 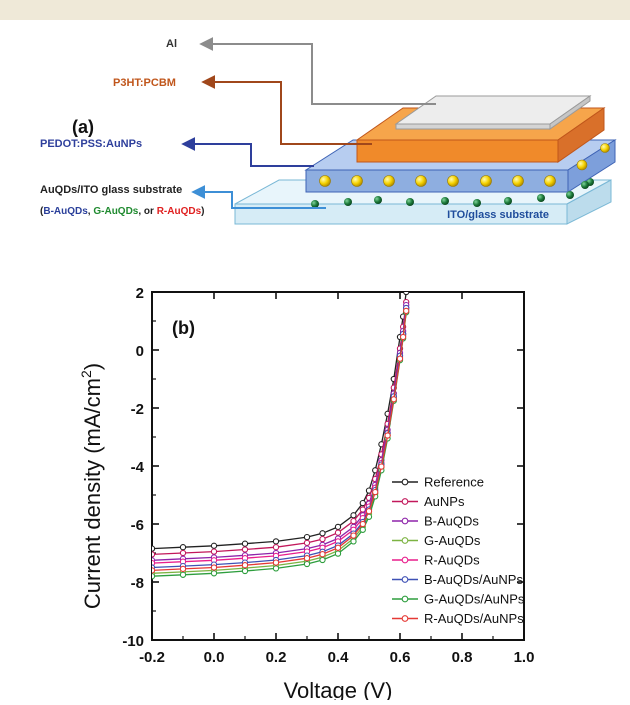 I want to click on x-tick-label: 0.0, so click(x=214, y=657).